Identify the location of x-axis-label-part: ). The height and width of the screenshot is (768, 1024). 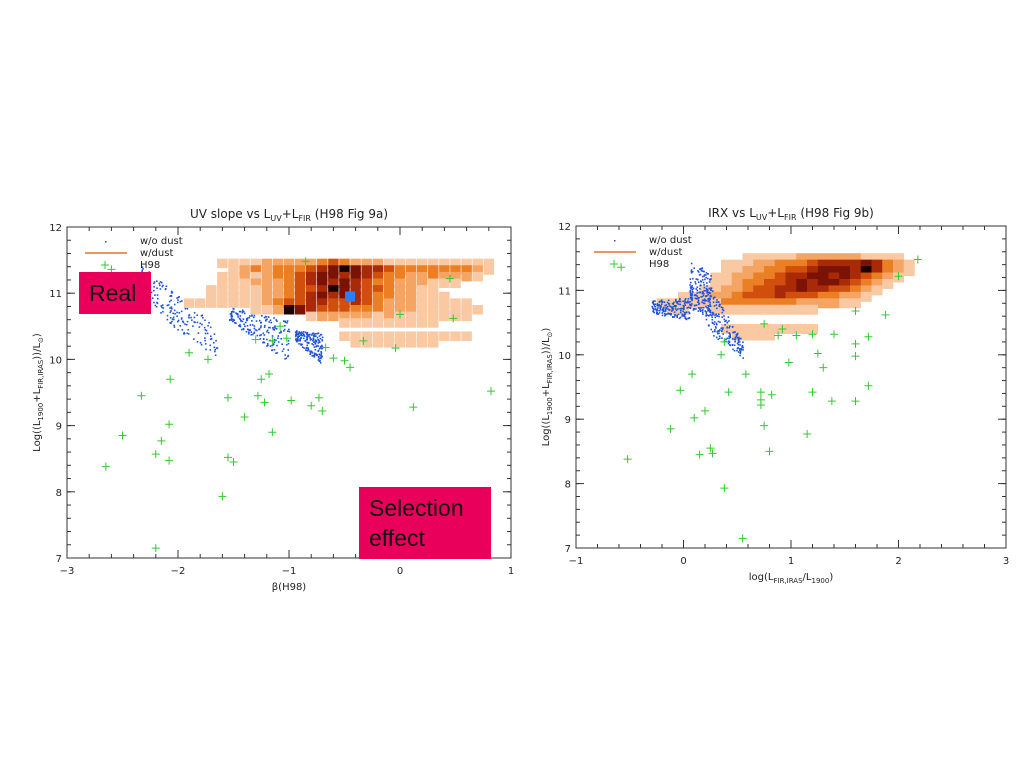
(831, 577).